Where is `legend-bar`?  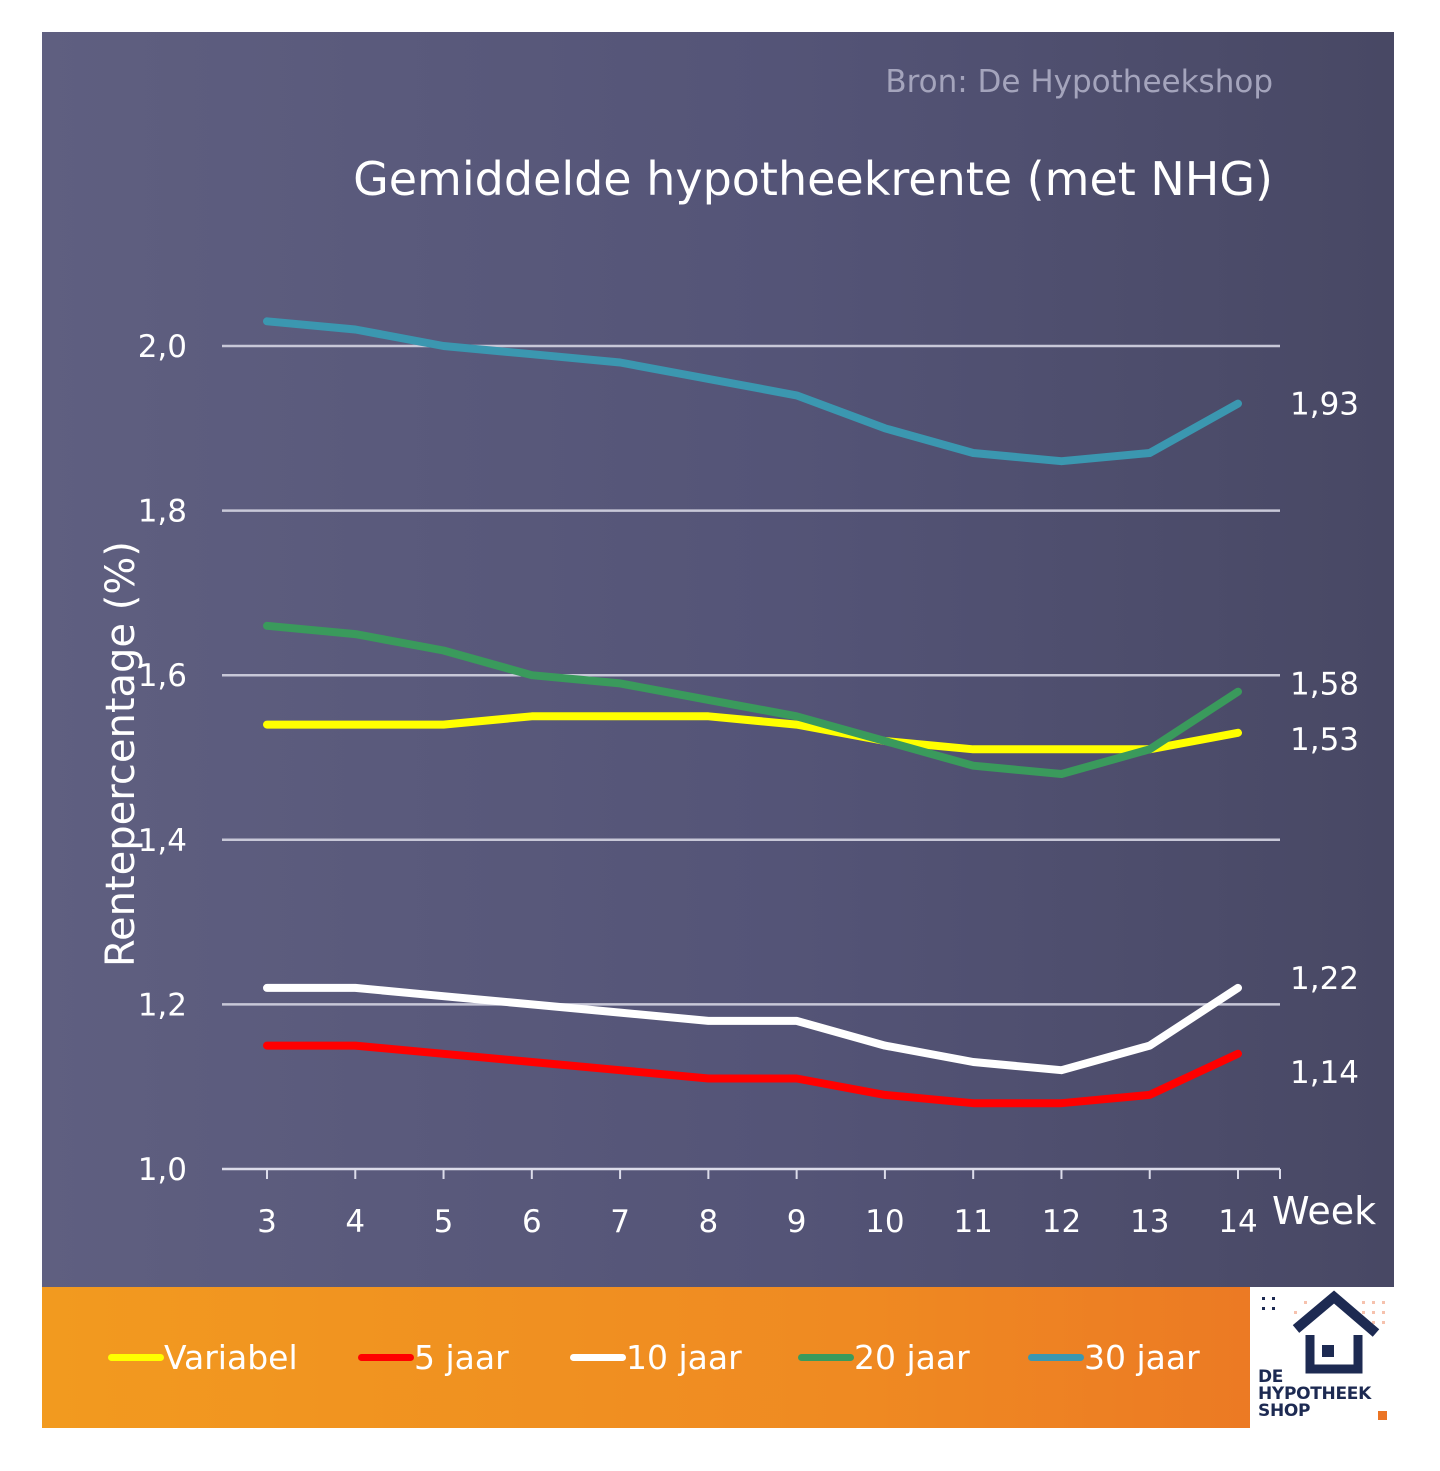 legend-bar is located at coordinates (718, 1357).